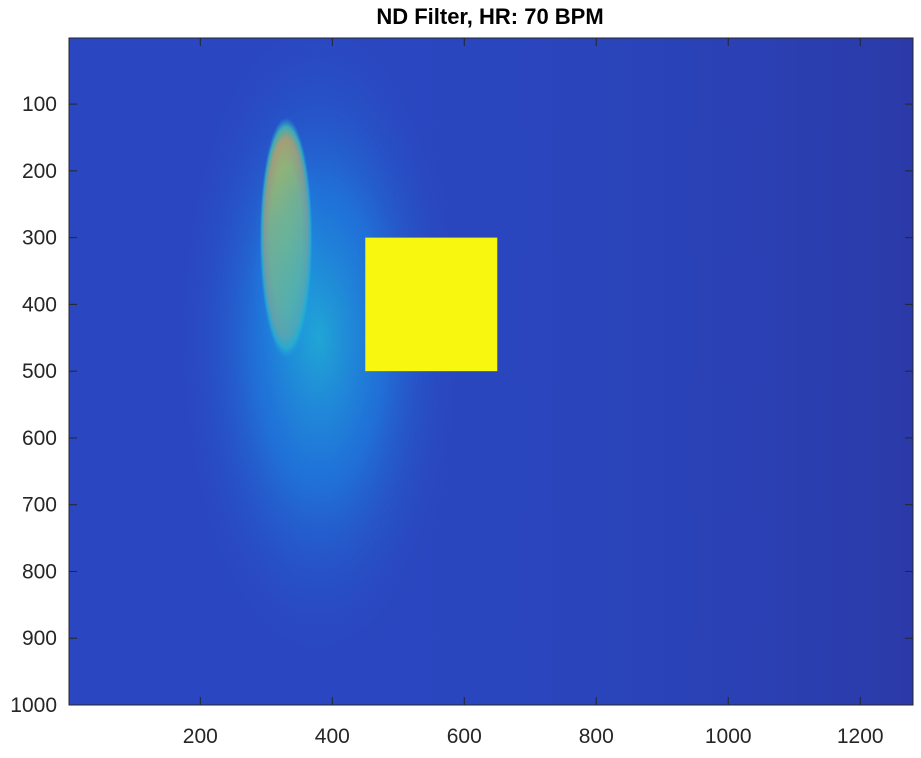 This screenshot has height=758, width=921. What do you see at coordinates (33, 705) in the screenshot?
I see `y-tick-label: 1000` at bounding box center [33, 705].